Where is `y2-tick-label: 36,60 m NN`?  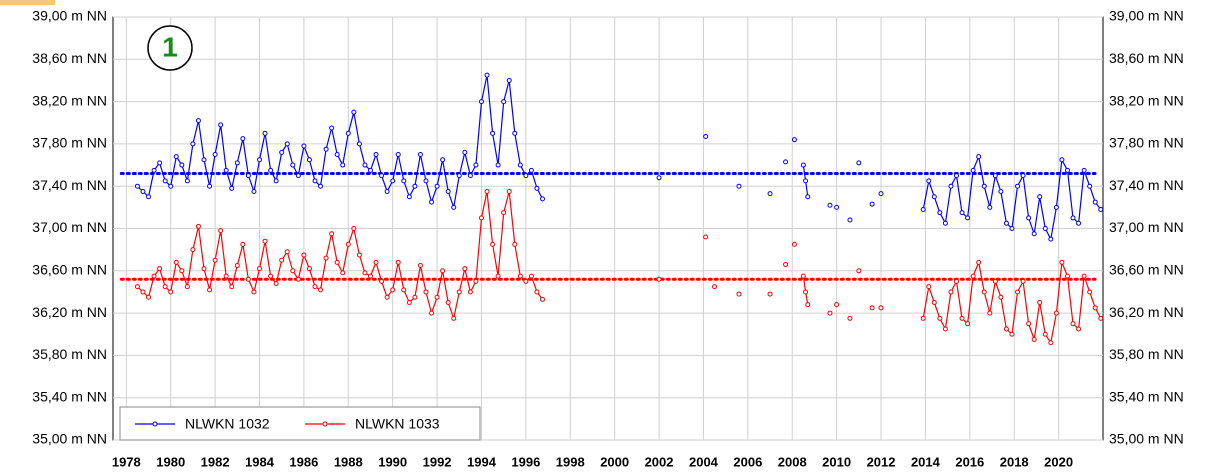
y2-tick-label: 36,60 m NN is located at coordinates (1146, 270).